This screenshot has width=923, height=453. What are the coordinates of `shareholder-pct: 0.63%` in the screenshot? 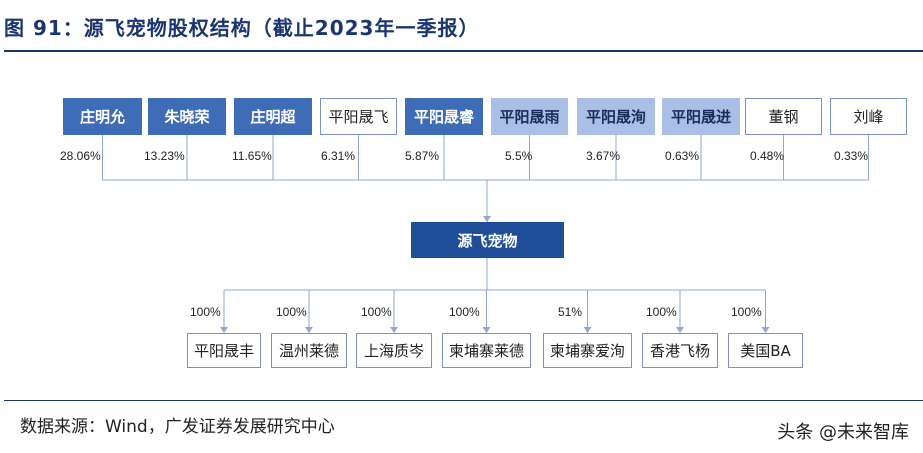 It's located at (682, 156).